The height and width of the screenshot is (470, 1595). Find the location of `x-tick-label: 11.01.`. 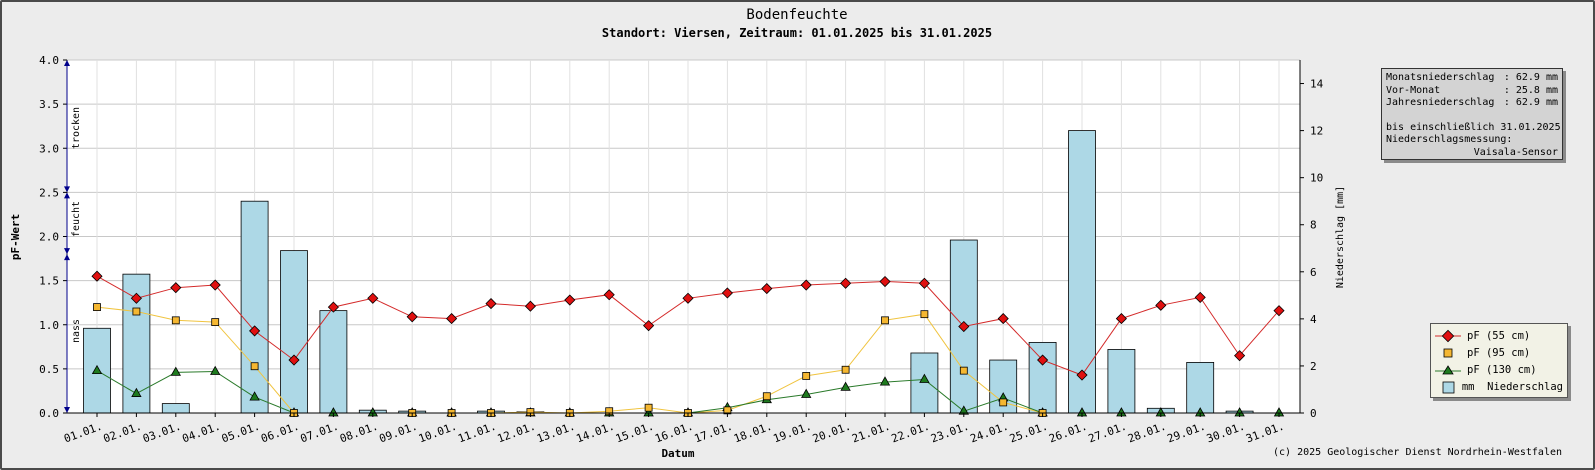

x-tick-label: 11.01. is located at coordinates (477, 433).